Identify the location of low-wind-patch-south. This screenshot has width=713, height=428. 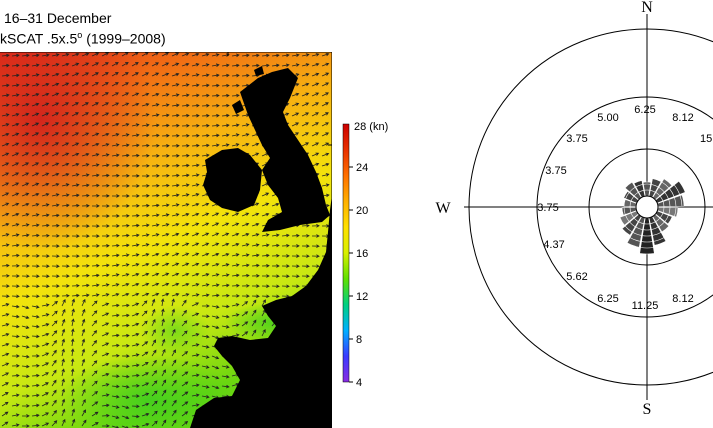
(150, 391).